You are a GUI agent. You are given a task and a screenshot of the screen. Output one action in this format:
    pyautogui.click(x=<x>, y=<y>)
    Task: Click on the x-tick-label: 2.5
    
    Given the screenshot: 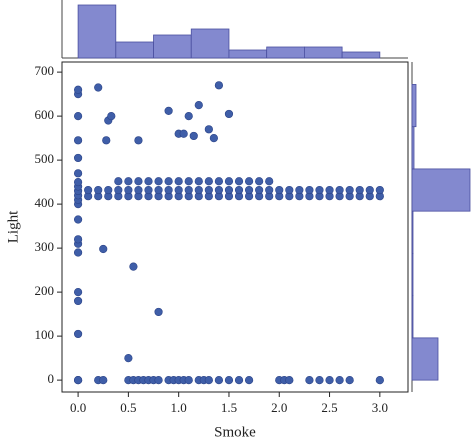 What is the action you would take?
    pyautogui.click(x=329, y=407)
    